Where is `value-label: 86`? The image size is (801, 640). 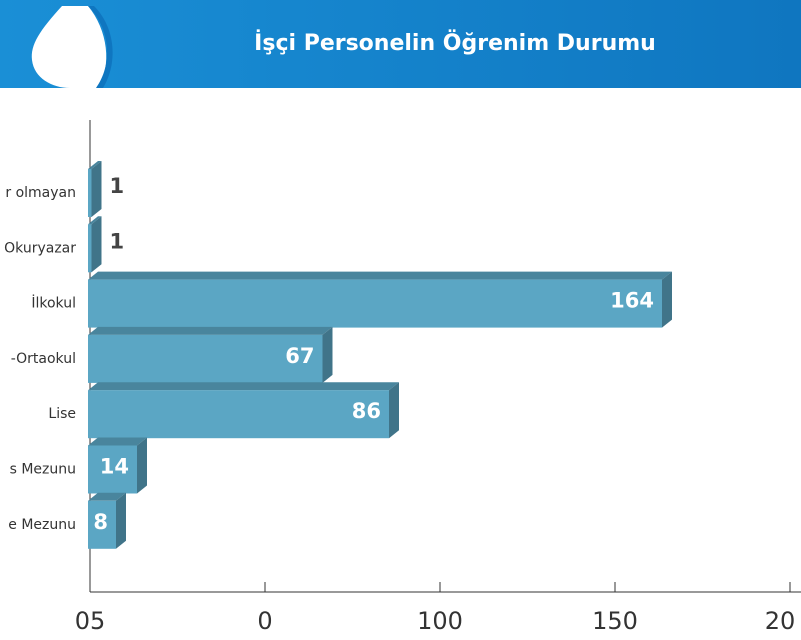
value-label: 86 is located at coordinates (366, 411).